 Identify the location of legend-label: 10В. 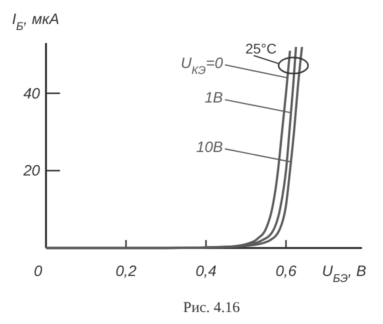
(209, 147).